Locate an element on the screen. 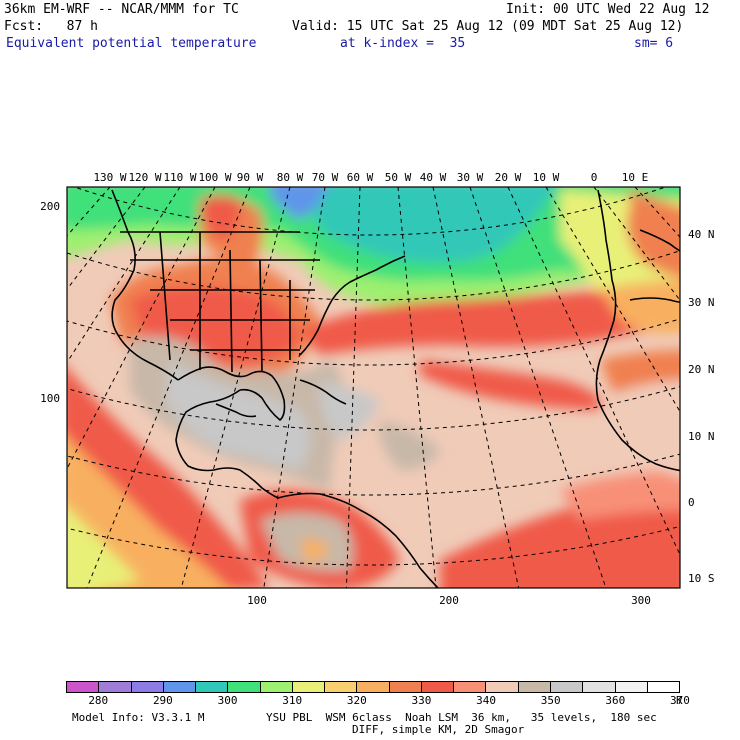 The height and width of the screenshot is (740, 740). colorbar-label: 290 is located at coordinates (162, 700).